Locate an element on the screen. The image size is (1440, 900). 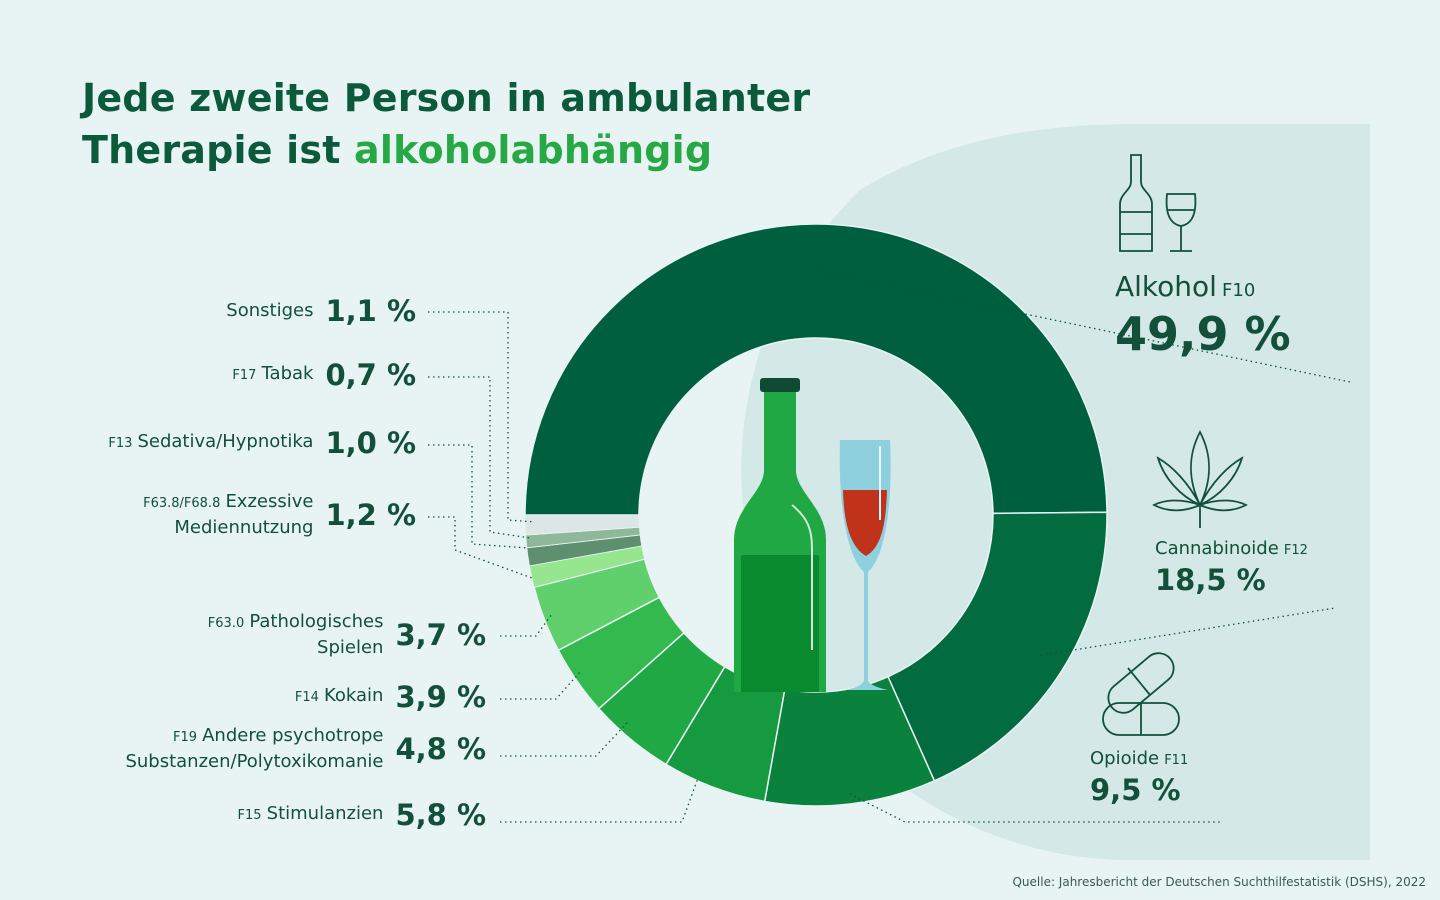
value-alkohol: 49,9 % is located at coordinates (1203, 334).